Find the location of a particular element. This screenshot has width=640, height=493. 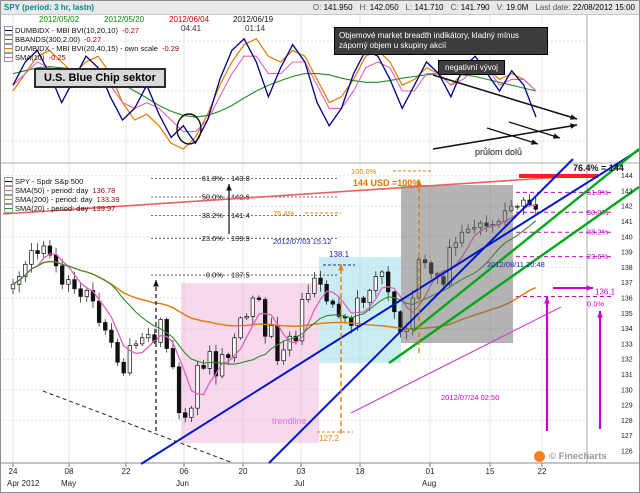

svg-text: Aug is located at coordinates (429, 483).